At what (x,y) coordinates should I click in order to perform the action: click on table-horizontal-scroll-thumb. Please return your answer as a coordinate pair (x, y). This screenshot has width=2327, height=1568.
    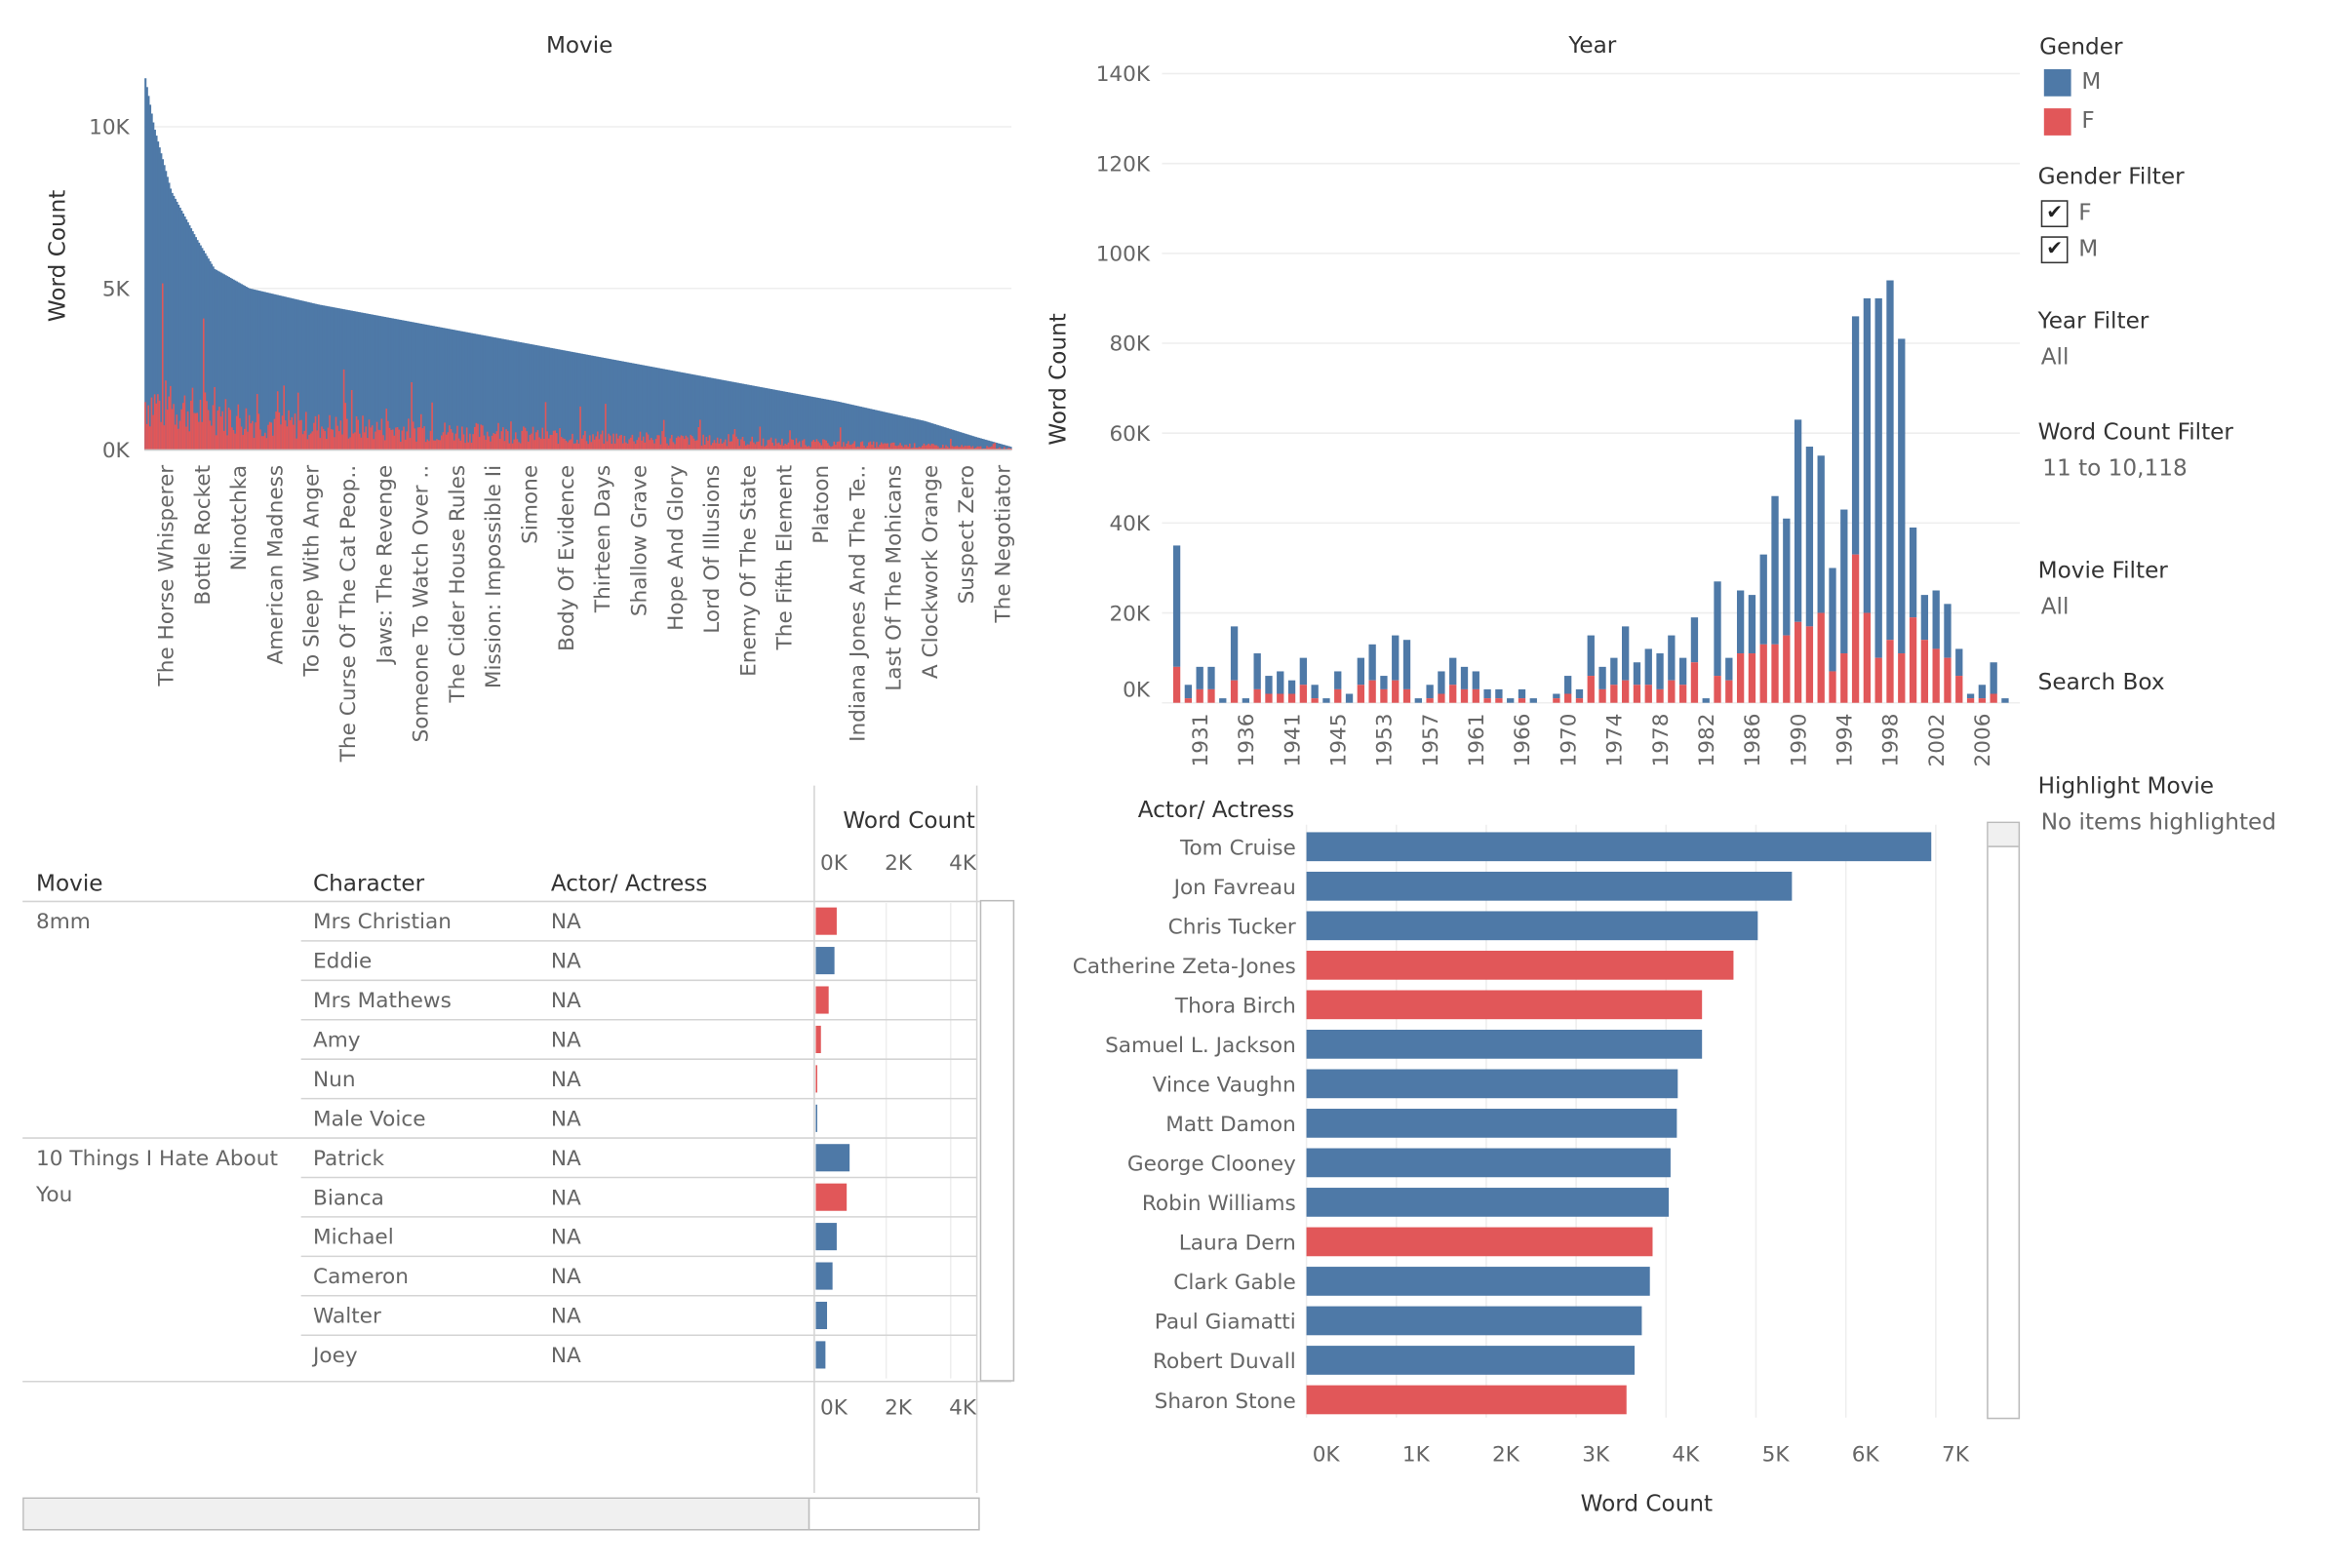
    Looking at the image, I should click on (417, 1514).